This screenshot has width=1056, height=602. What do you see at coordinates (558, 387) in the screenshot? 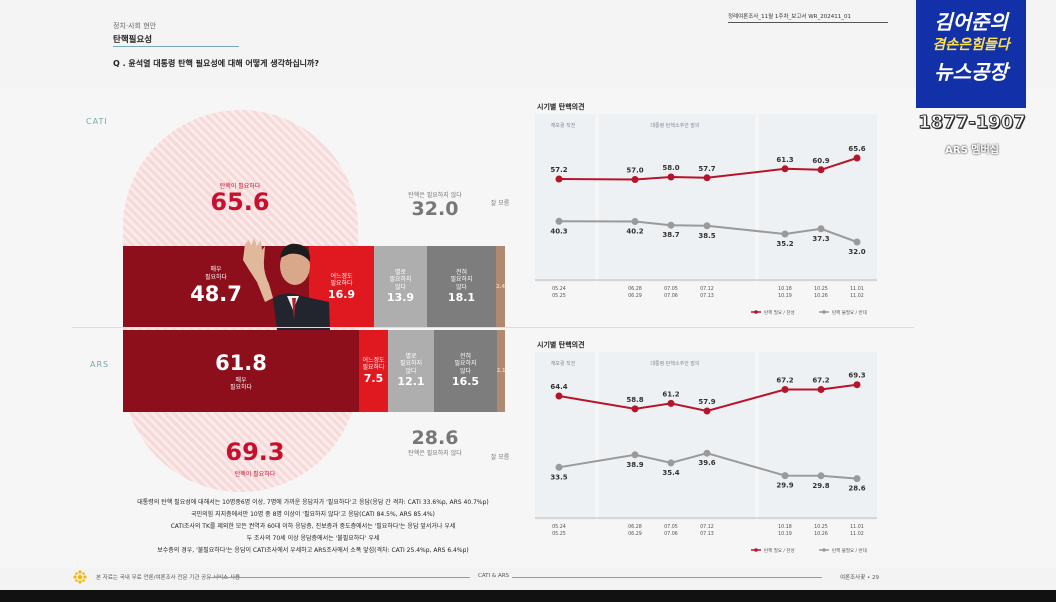
I see `data-label: 64.4` at bounding box center [558, 387].